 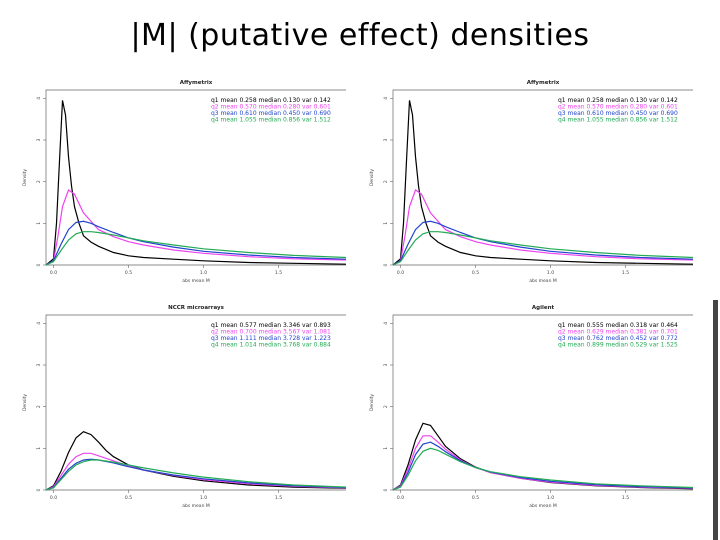 I want to click on legend-entry: q4 mean 0.899 median 0.529 var 1.525, so click(x=618, y=345).